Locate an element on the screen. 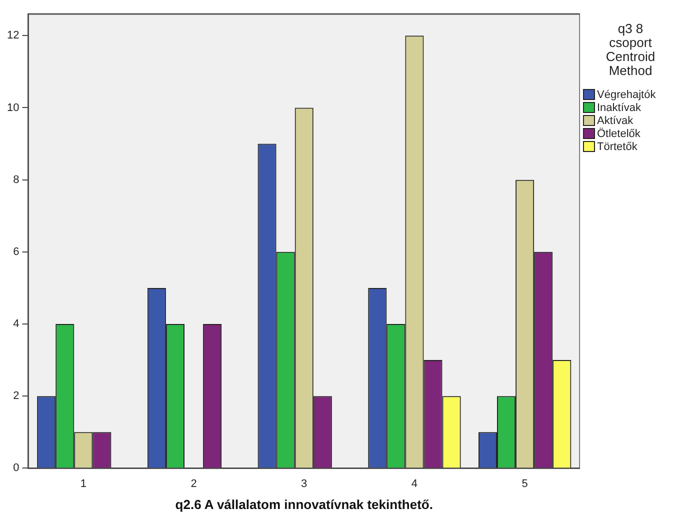  y-tick-label: 6 is located at coordinates (16, 252).